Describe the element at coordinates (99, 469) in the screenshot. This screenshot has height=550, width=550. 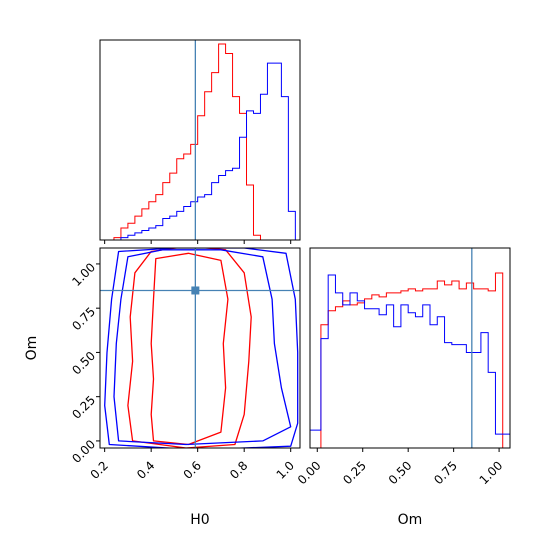
I see `joint-xtick-label: 0.2` at that location.